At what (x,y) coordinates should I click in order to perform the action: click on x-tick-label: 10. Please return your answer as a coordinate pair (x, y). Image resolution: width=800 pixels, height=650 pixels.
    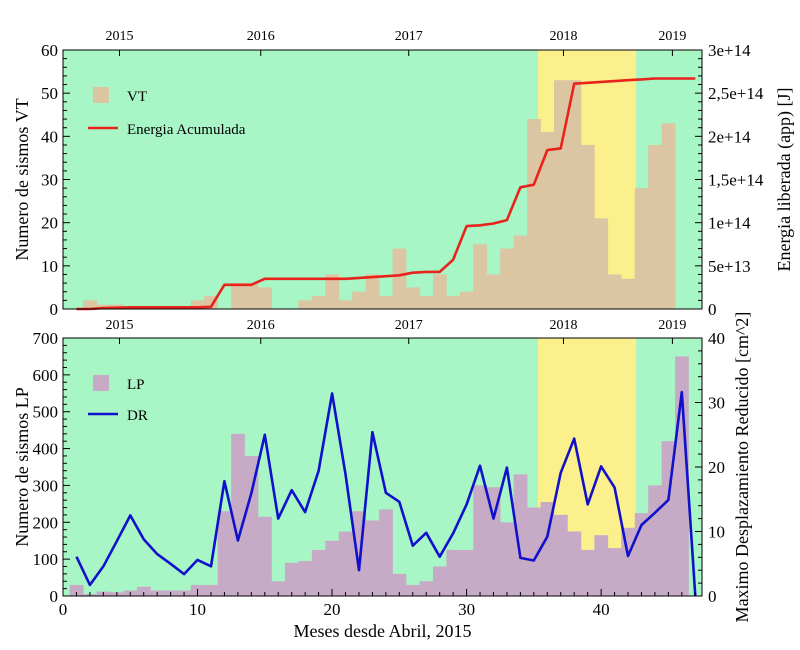
    Looking at the image, I should click on (197, 609).